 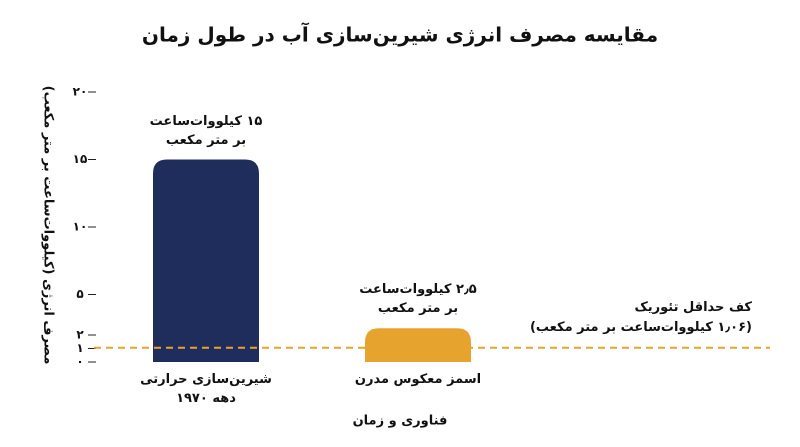 I want to click on y-tick-label: ۲۰, so click(x=80, y=92).